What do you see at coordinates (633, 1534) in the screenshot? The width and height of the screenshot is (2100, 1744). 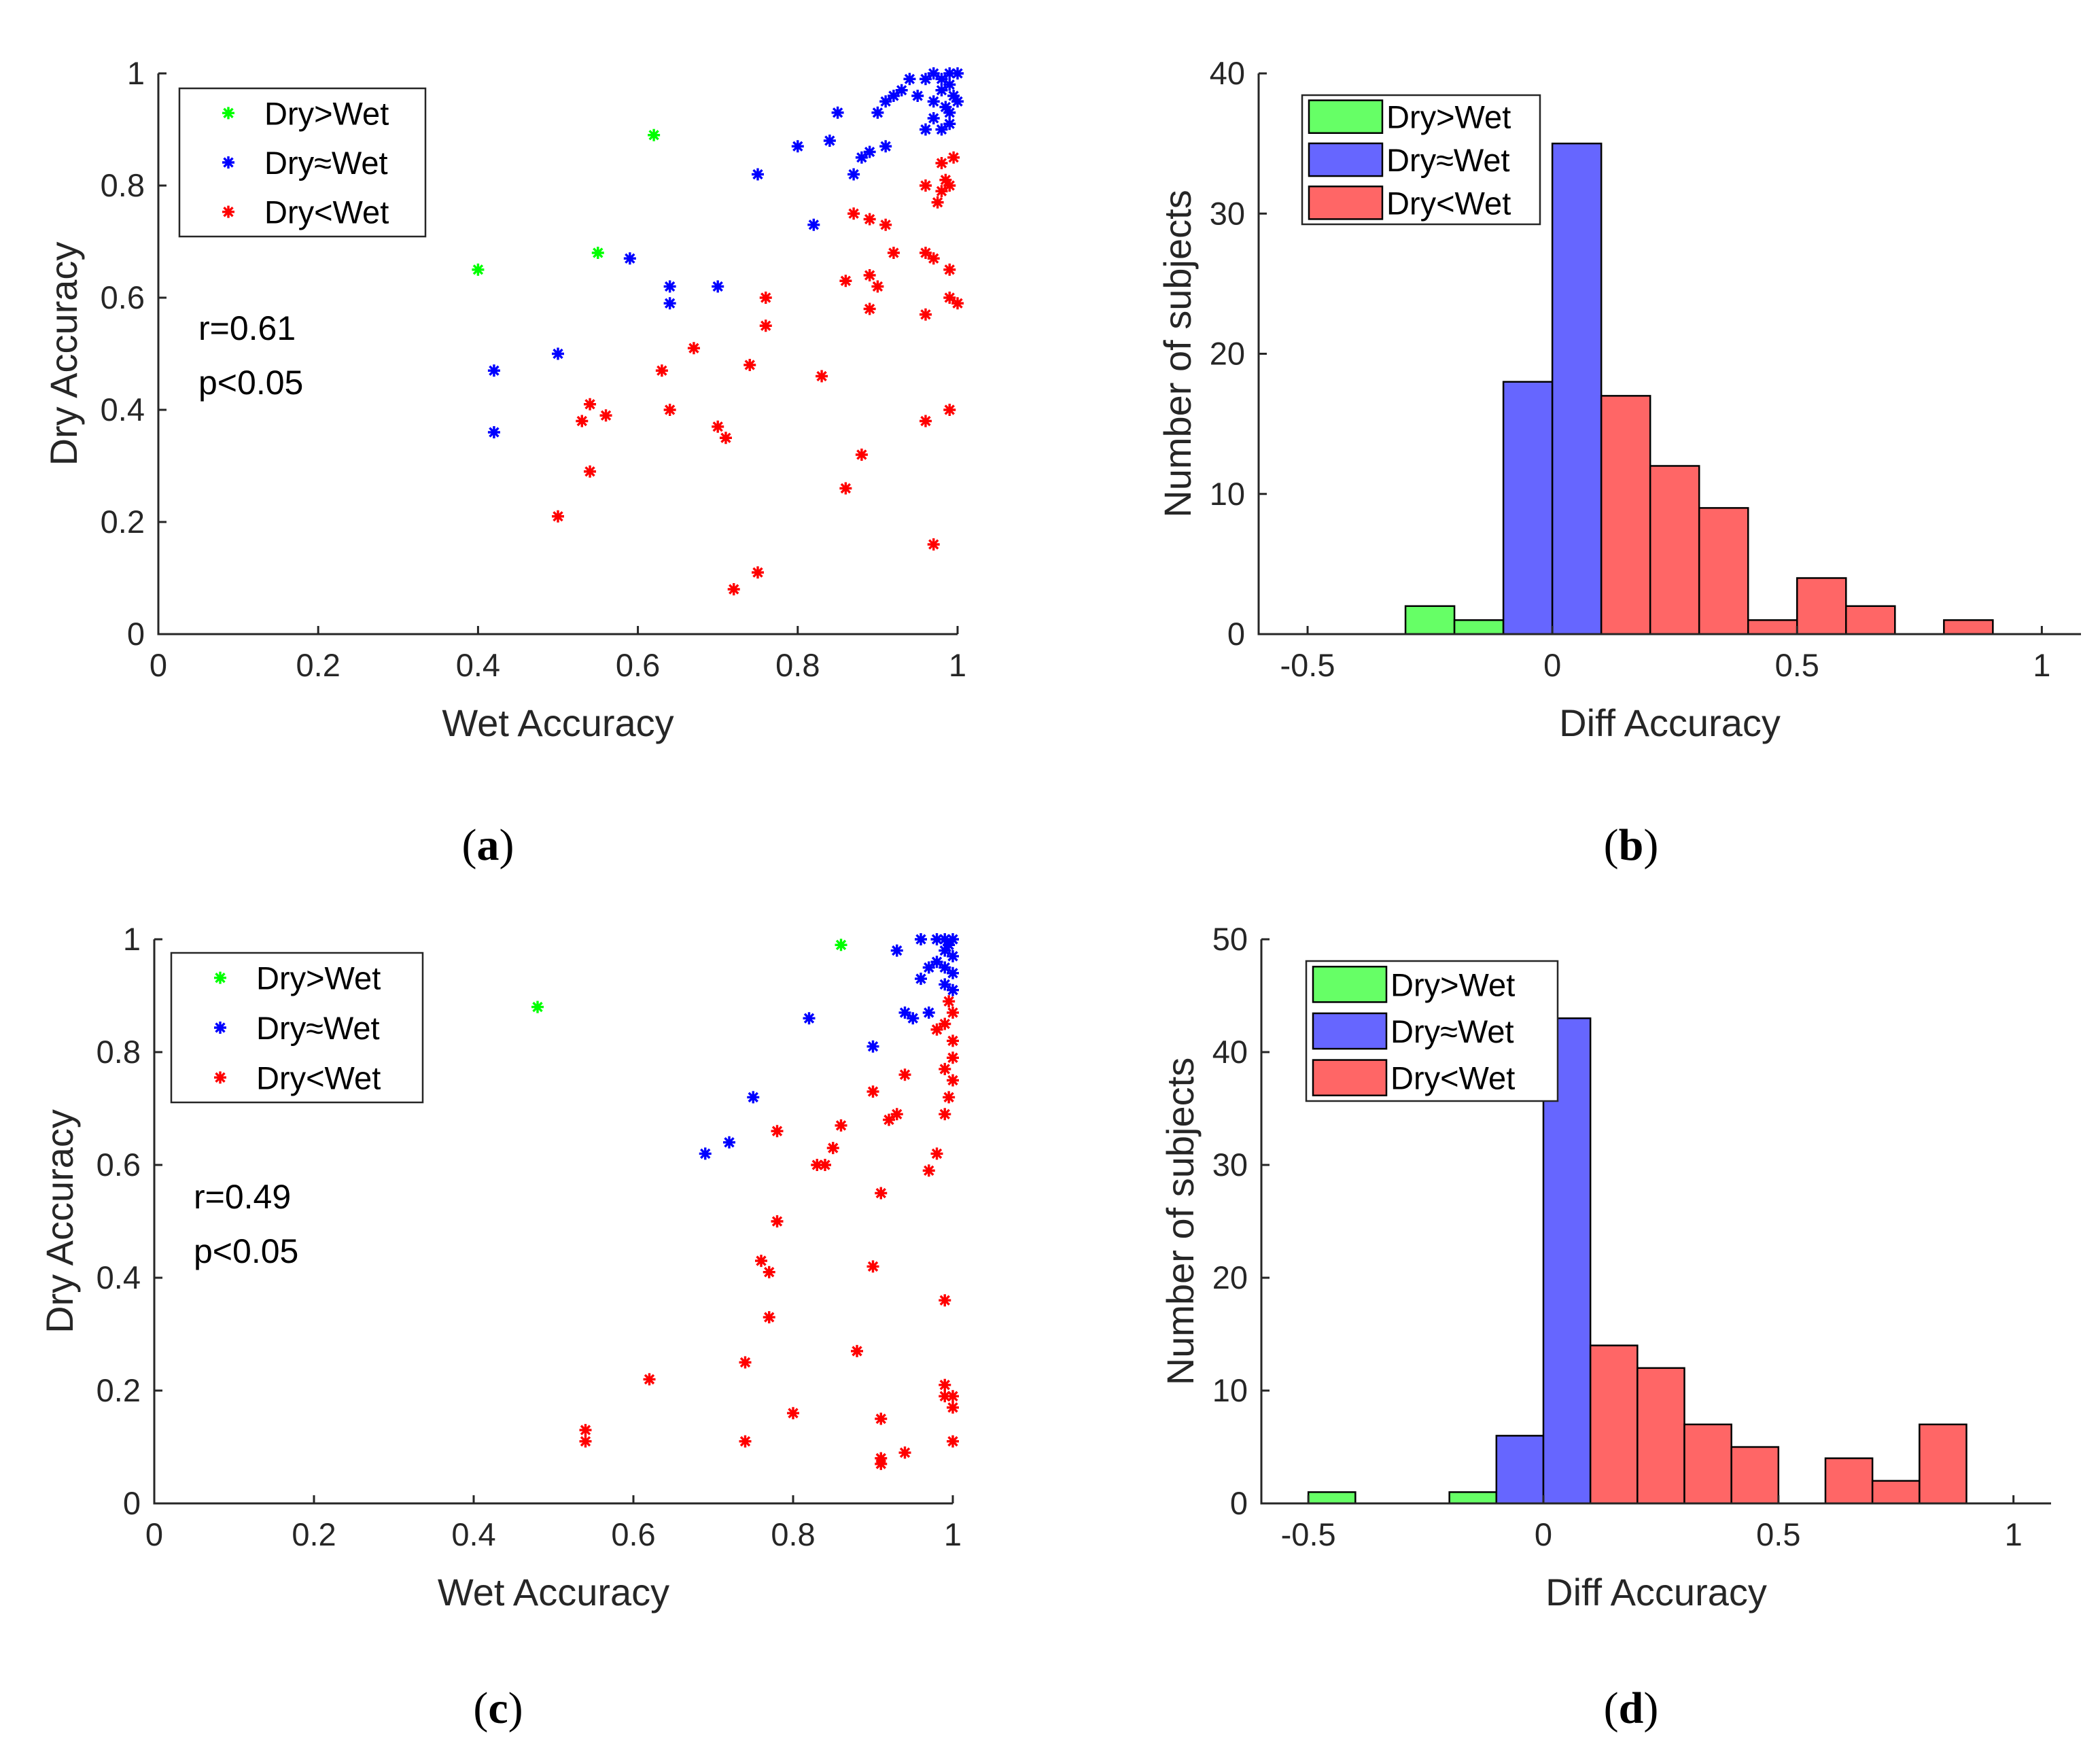 I see `x-tick-label: 0.6` at bounding box center [633, 1534].